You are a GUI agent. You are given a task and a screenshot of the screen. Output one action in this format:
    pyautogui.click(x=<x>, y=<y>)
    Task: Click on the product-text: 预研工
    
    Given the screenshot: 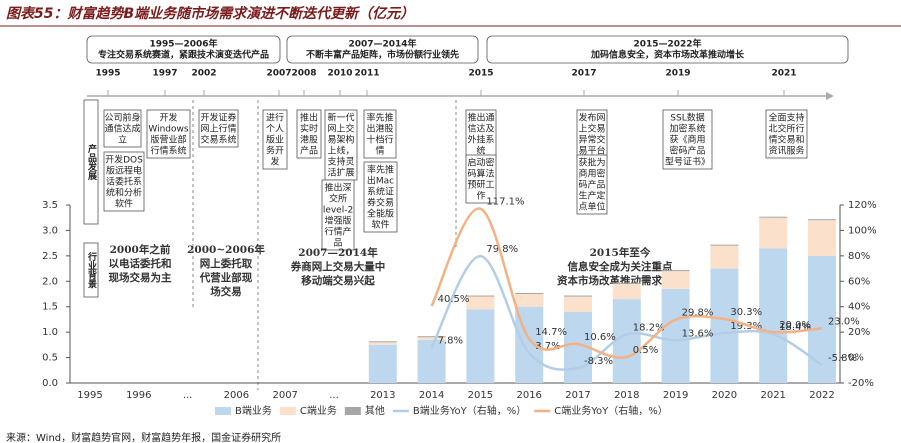 What is the action you would take?
    pyautogui.click(x=480, y=185)
    